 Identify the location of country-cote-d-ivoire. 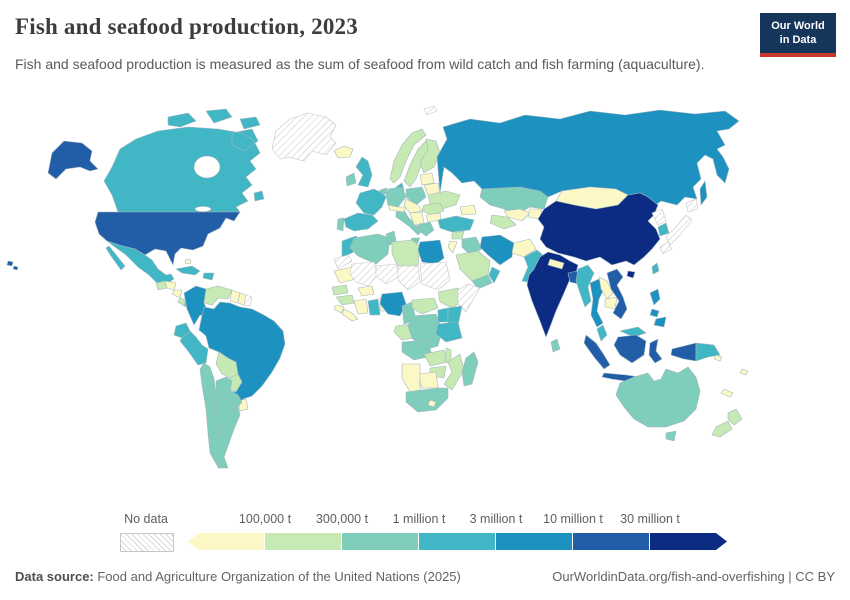
(361, 306).